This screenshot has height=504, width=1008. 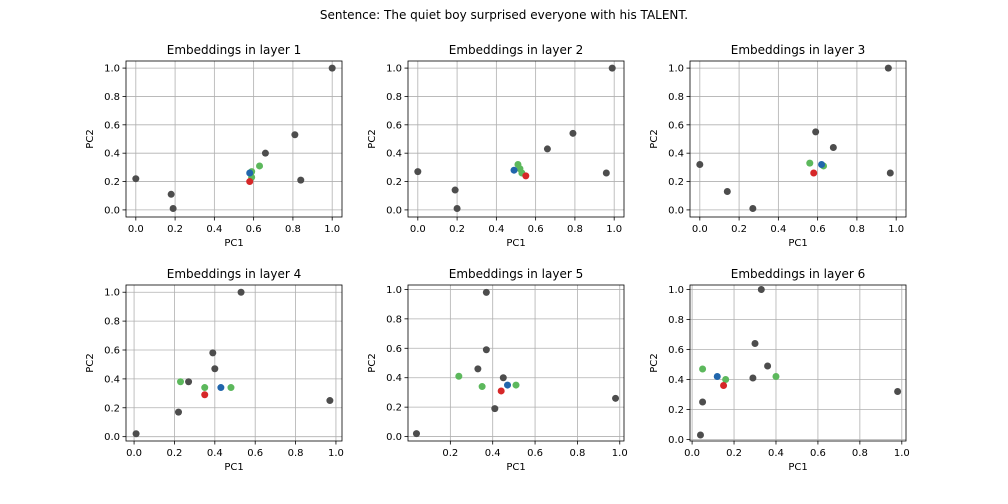 What do you see at coordinates (234, 50) in the screenshot?
I see `chart-title: Embeddings in layer 1` at bounding box center [234, 50].